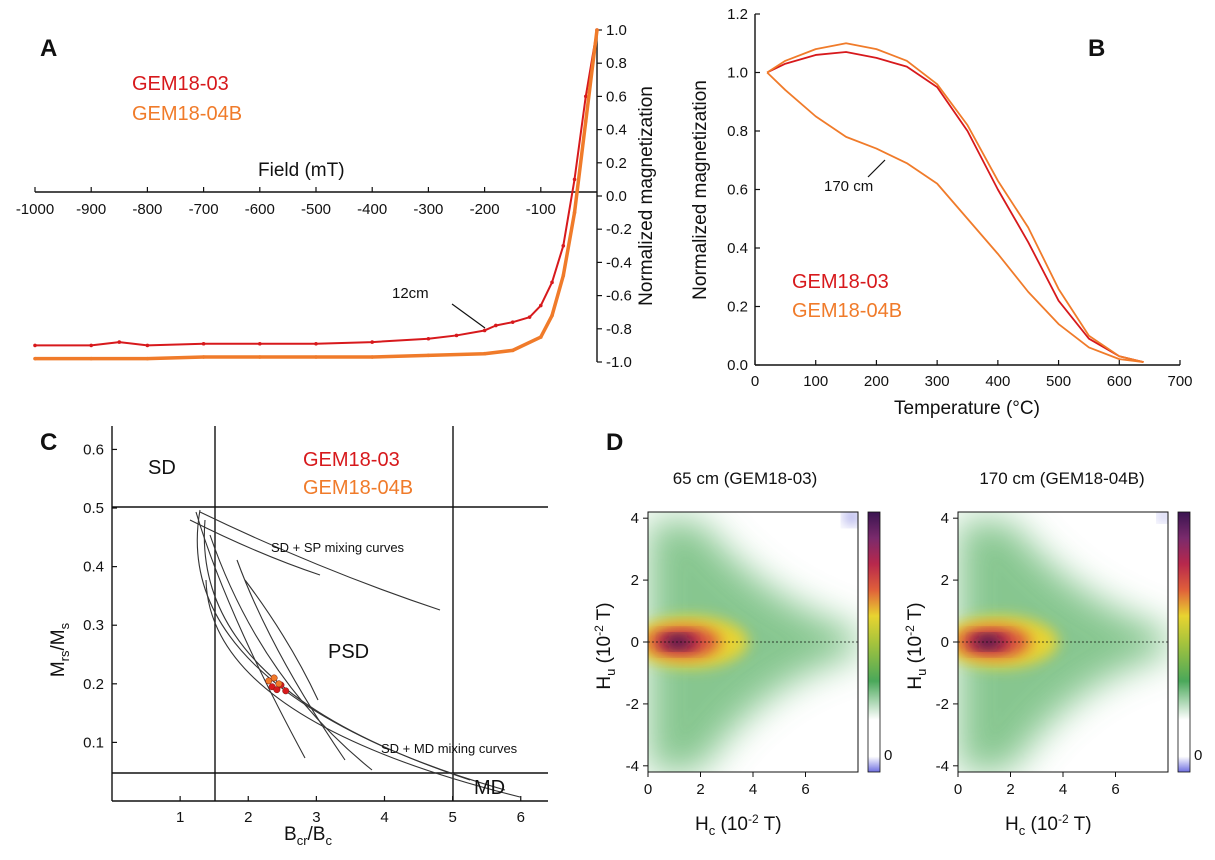 The image size is (1215, 860). I want to click on annotation-a-leader, so click(468, 316).